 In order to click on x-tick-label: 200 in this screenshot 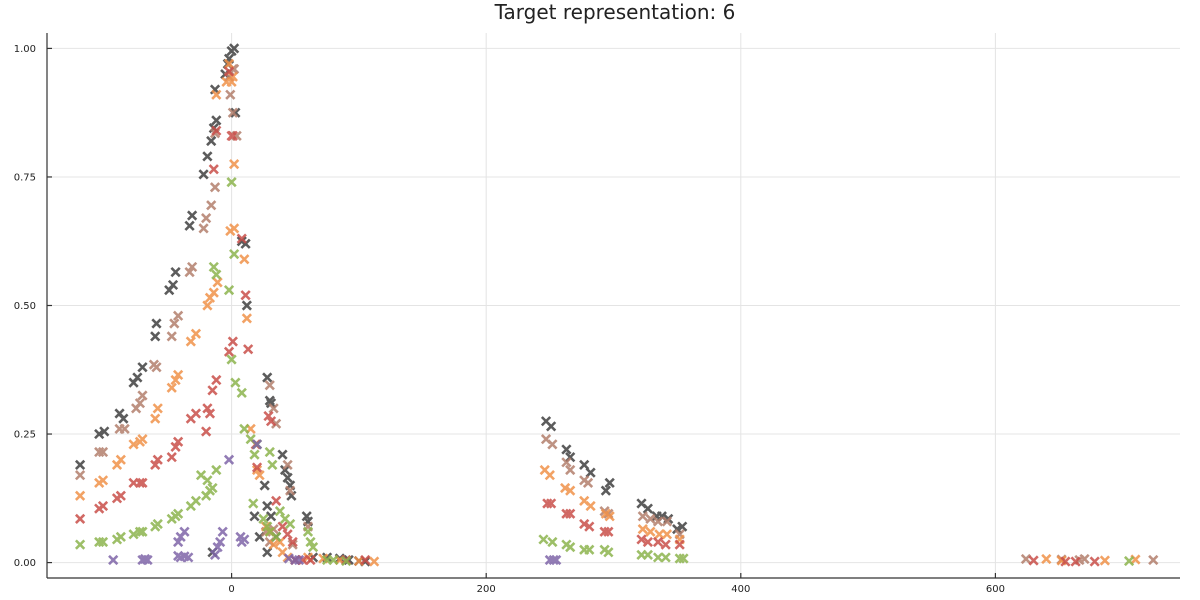, I will do `click(486, 589)`.